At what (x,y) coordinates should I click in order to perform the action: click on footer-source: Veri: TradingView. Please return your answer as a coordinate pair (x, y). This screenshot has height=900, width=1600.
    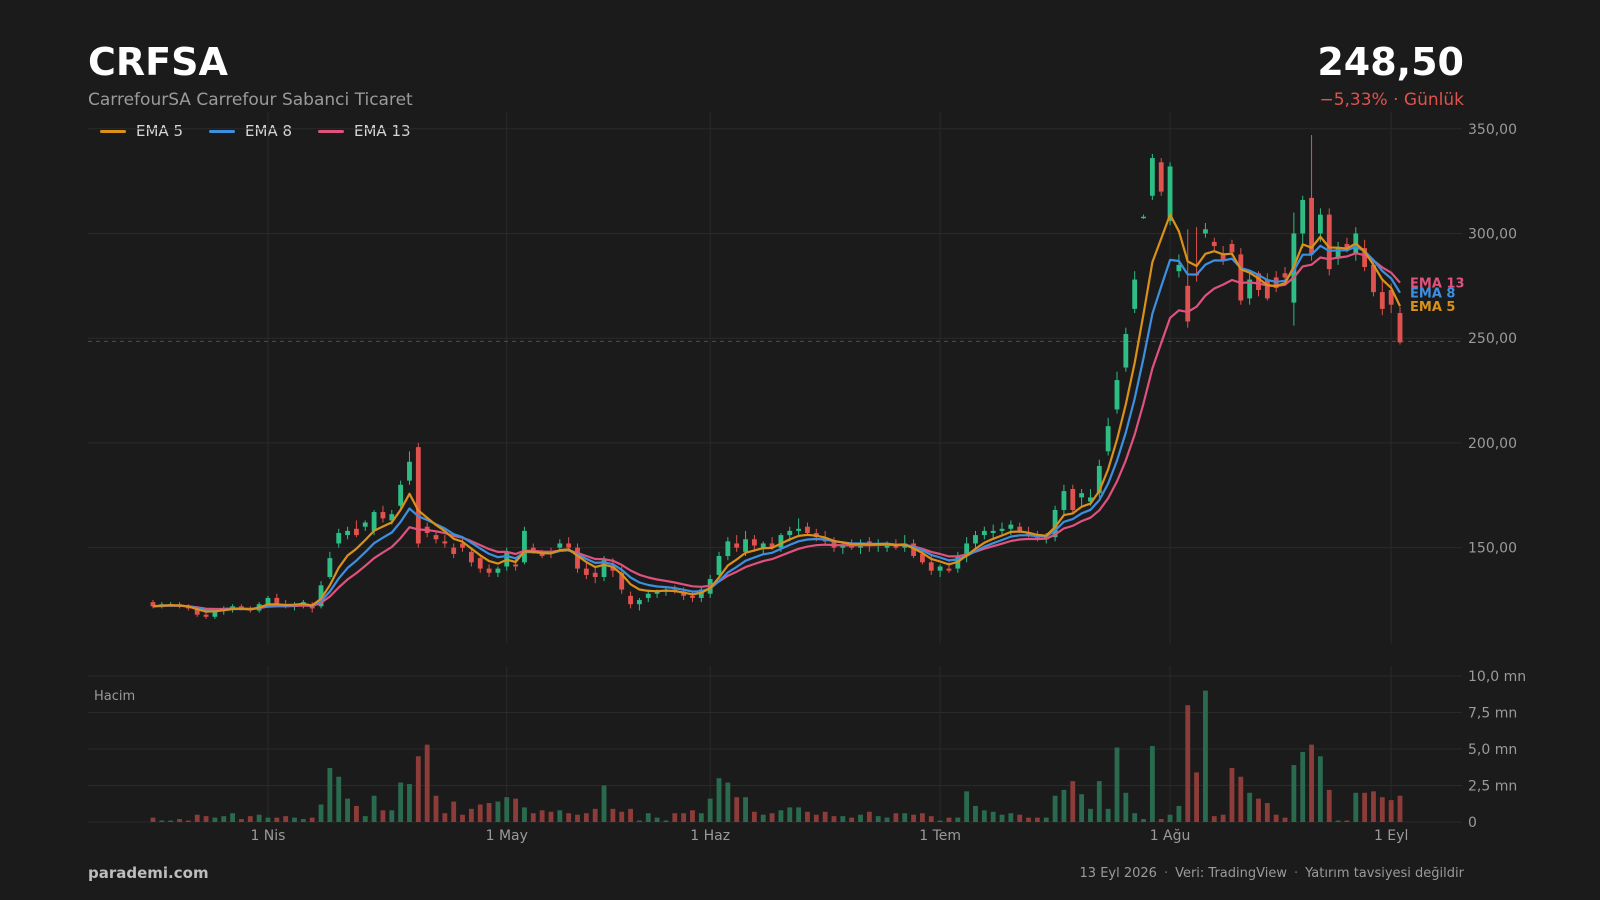
    Looking at the image, I should click on (1231, 873).